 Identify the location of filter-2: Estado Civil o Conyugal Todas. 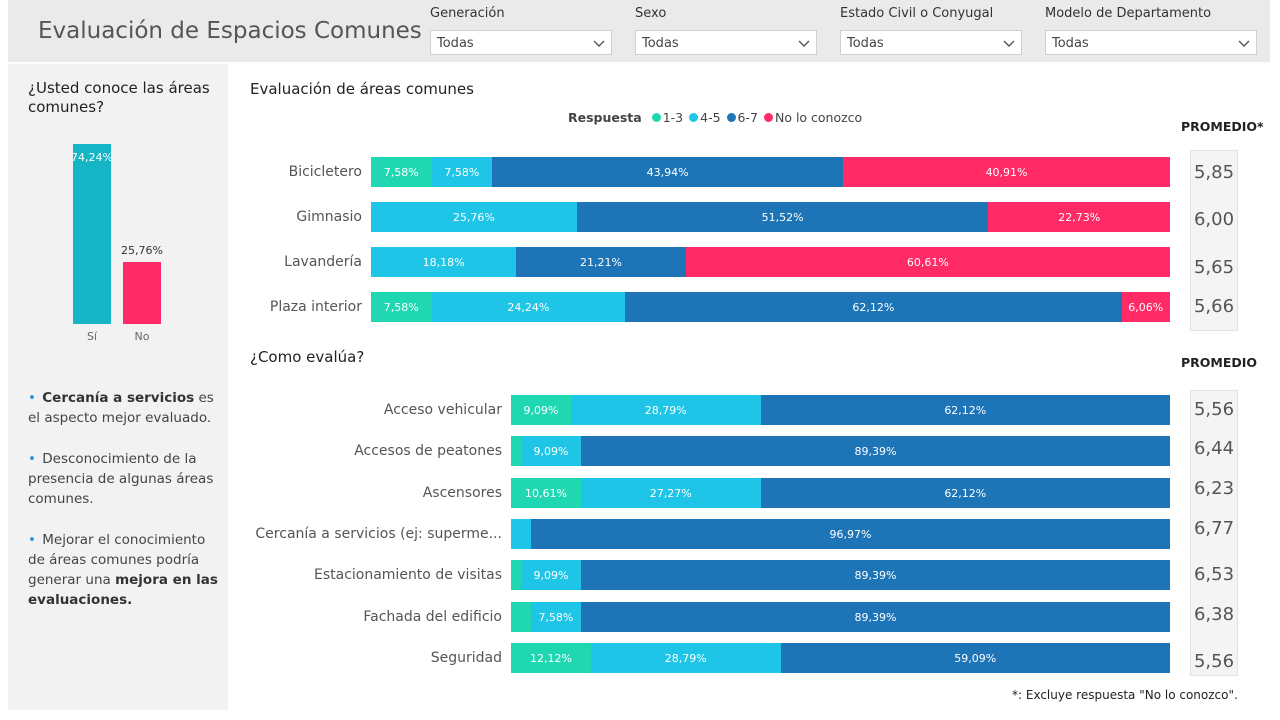
(931, 30).